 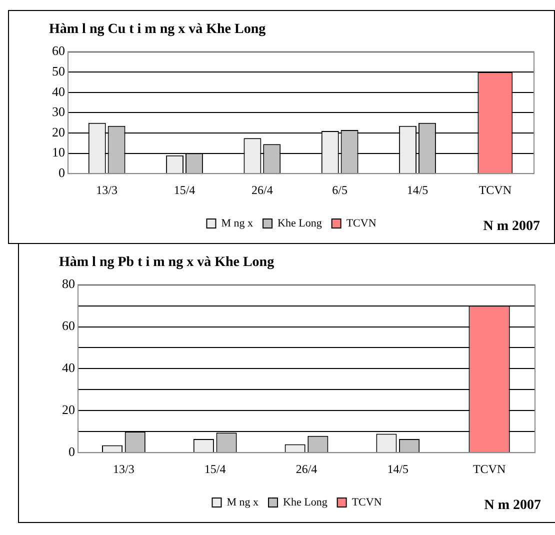 What do you see at coordinates (340, 189) in the screenshot?
I see `x-tick-label: 6/5` at bounding box center [340, 189].